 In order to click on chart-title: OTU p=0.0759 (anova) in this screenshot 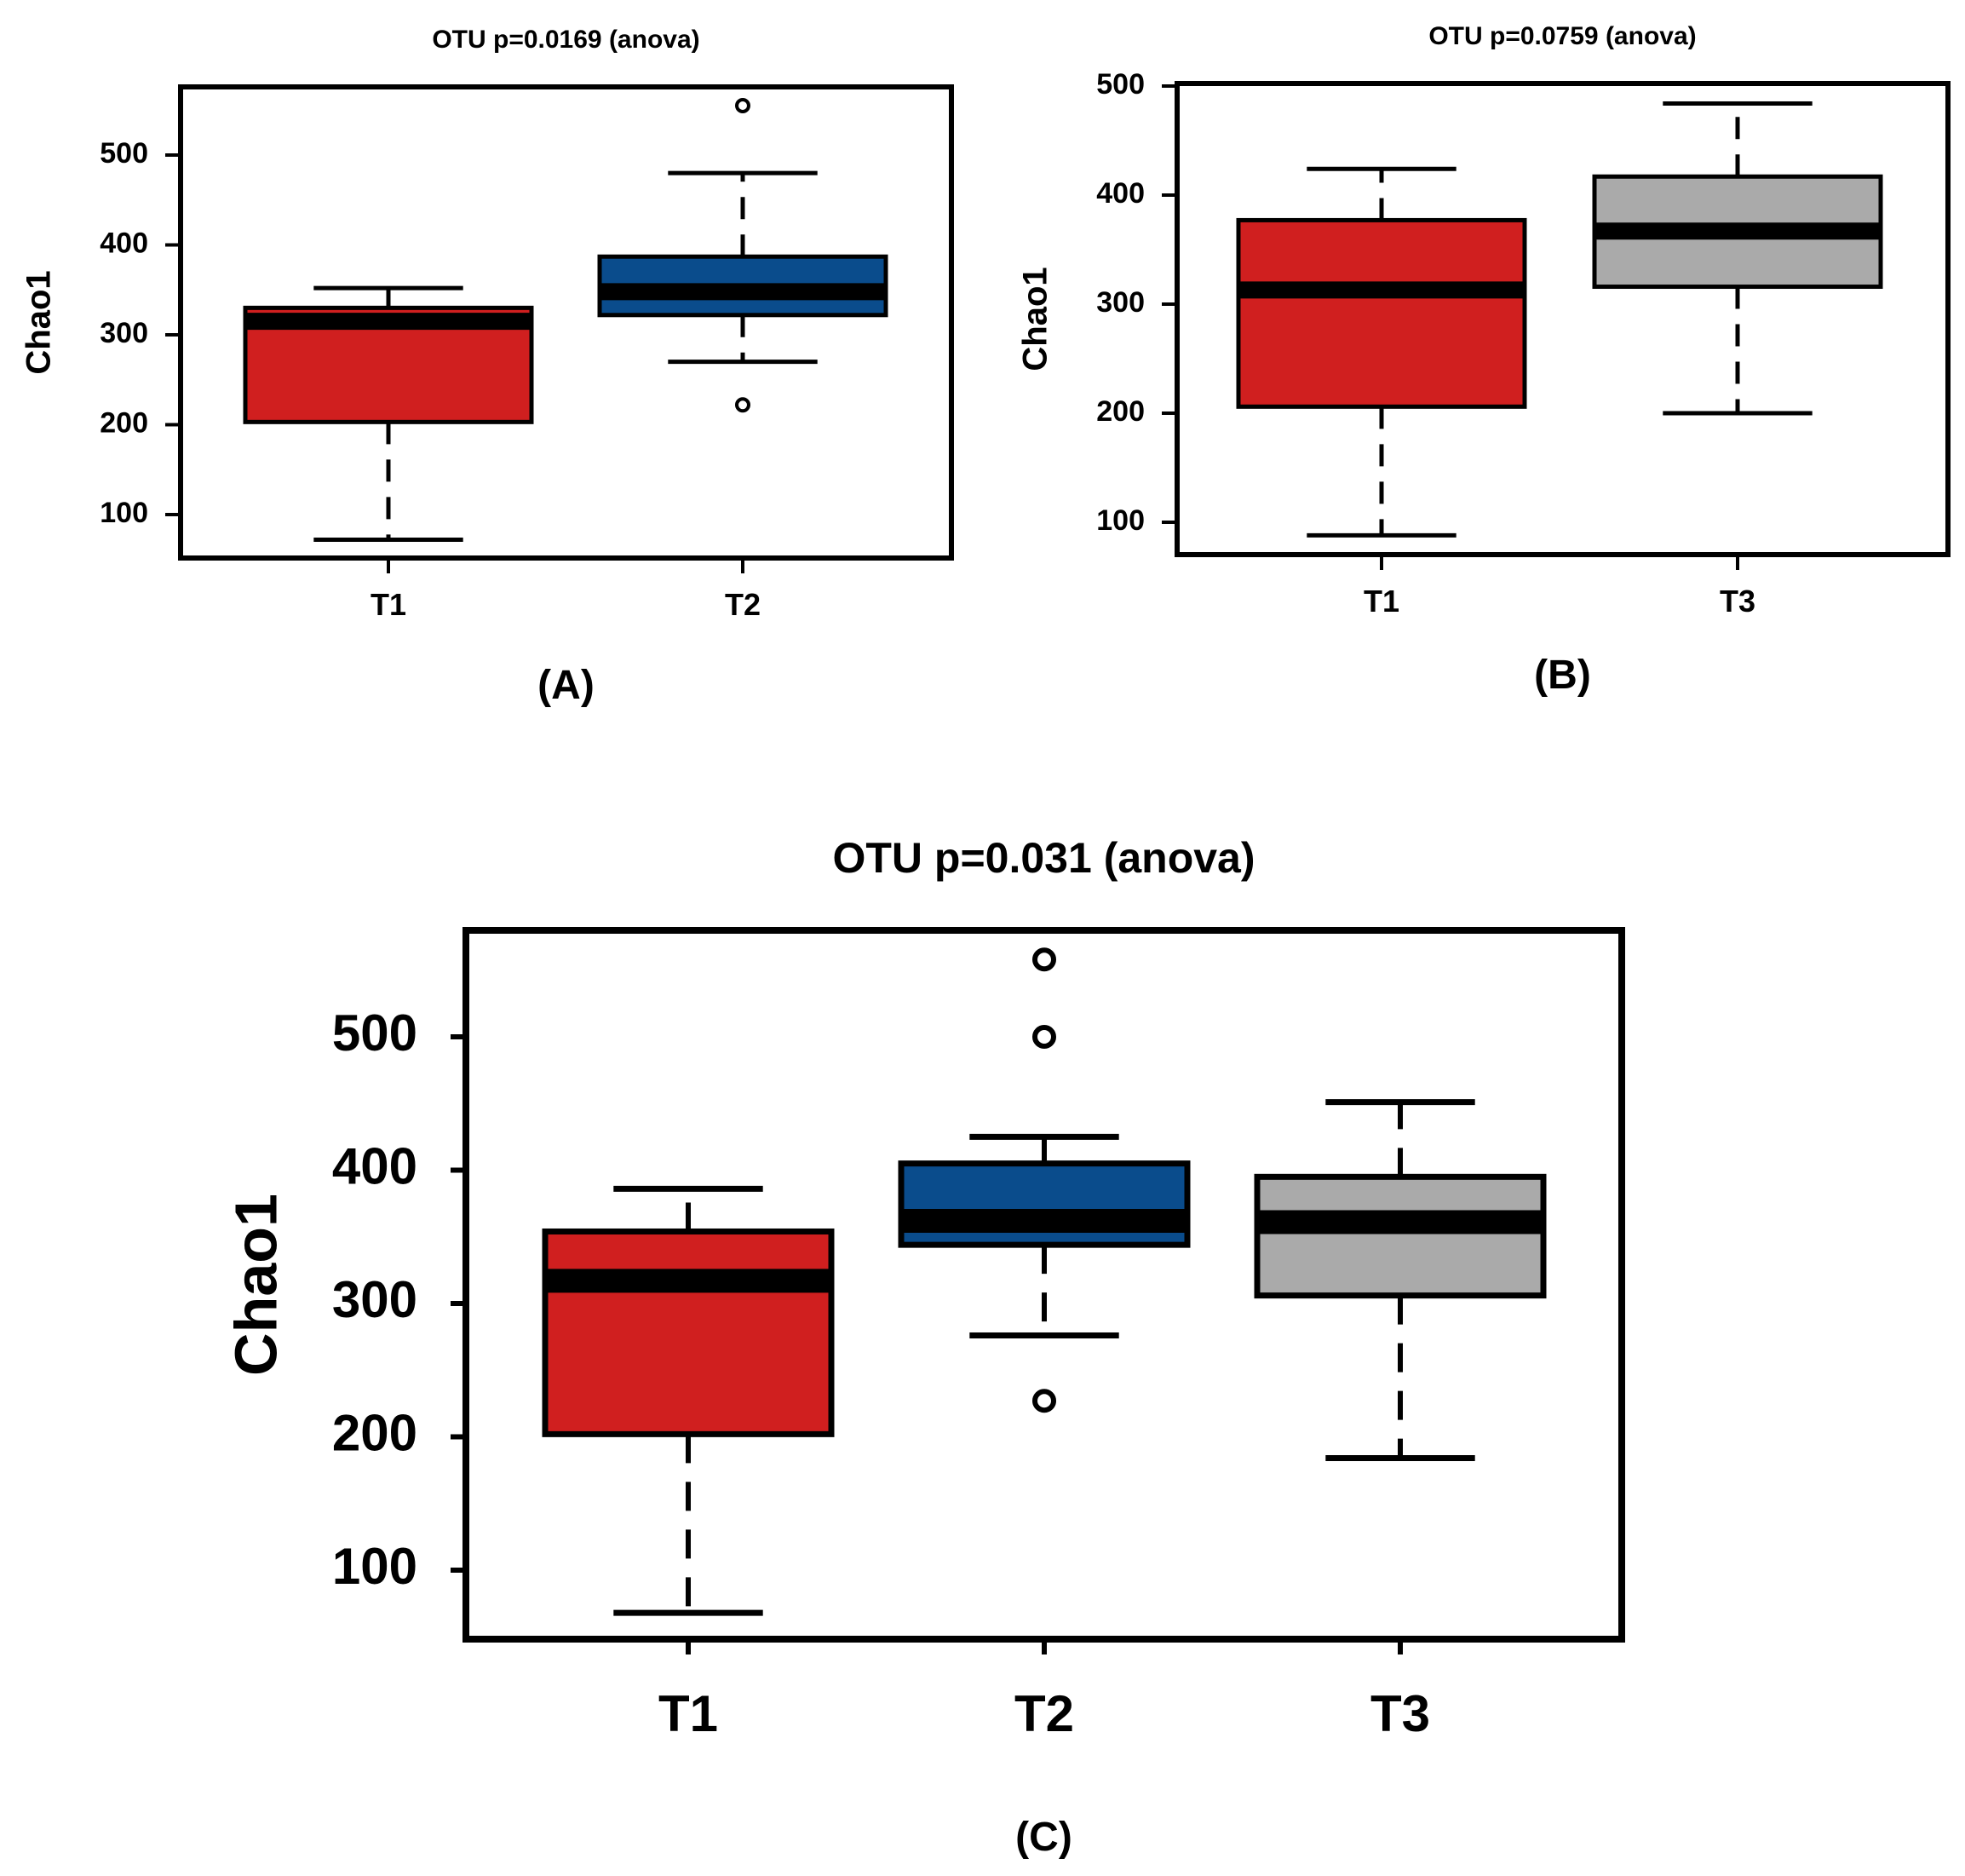, I will do `click(1562, 36)`.